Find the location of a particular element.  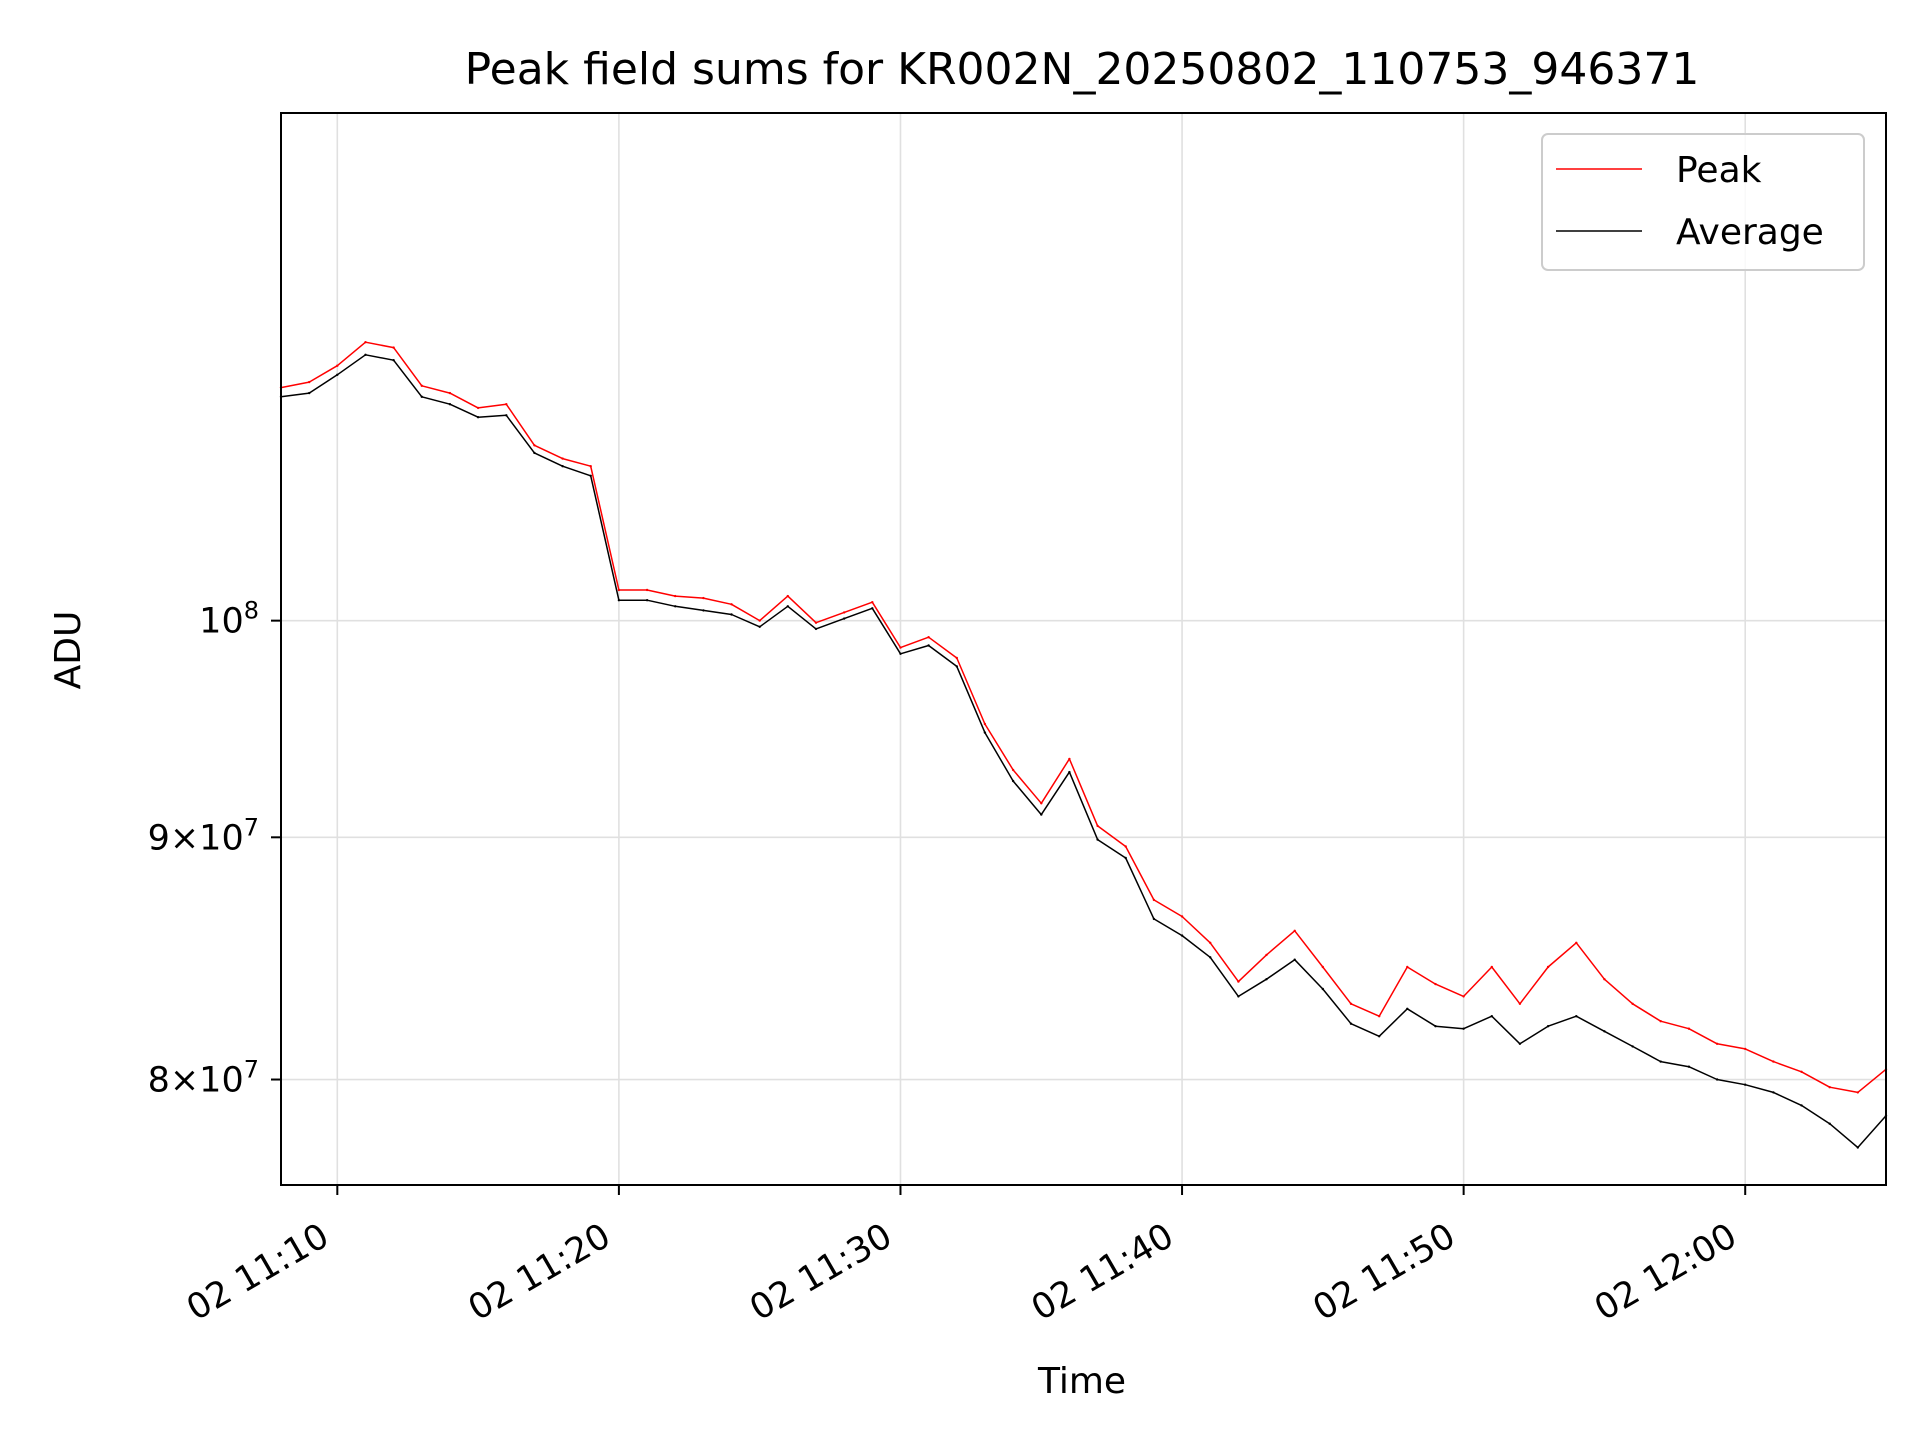

y-tick-label: 8×10⁷ is located at coordinates (203, 1078).